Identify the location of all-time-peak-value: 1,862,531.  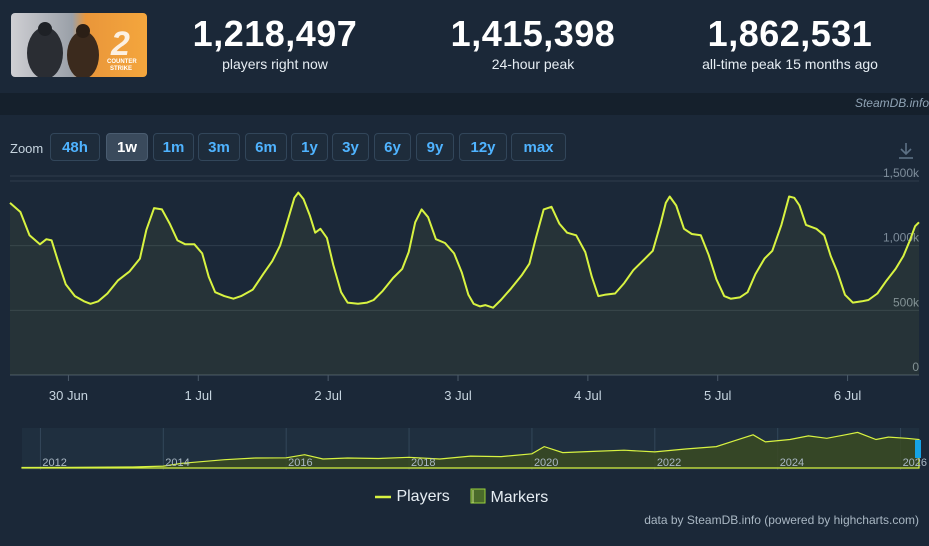
(790, 33).